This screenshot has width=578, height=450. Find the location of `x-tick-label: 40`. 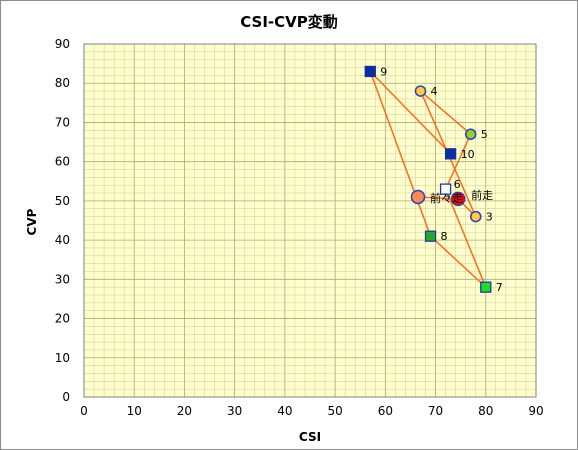

x-tick-label: 40 is located at coordinates (284, 411).